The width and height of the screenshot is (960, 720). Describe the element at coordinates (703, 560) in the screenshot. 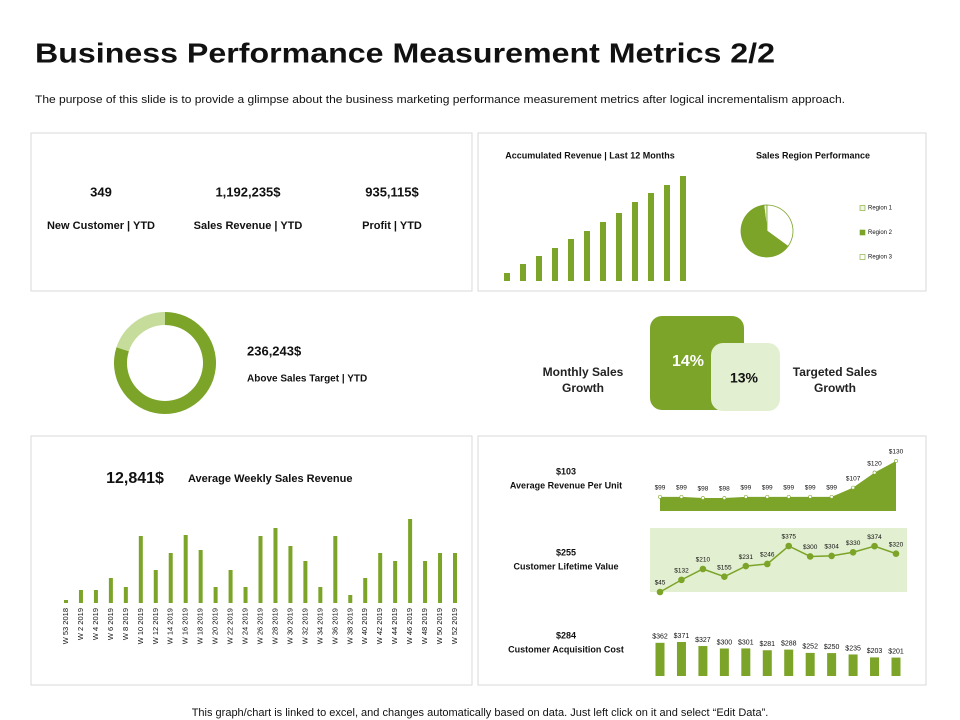

I see `data-label: $210` at that location.